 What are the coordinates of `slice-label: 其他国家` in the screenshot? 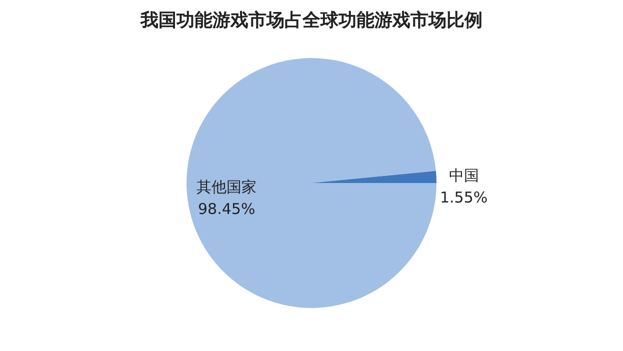 It's located at (226, 187).